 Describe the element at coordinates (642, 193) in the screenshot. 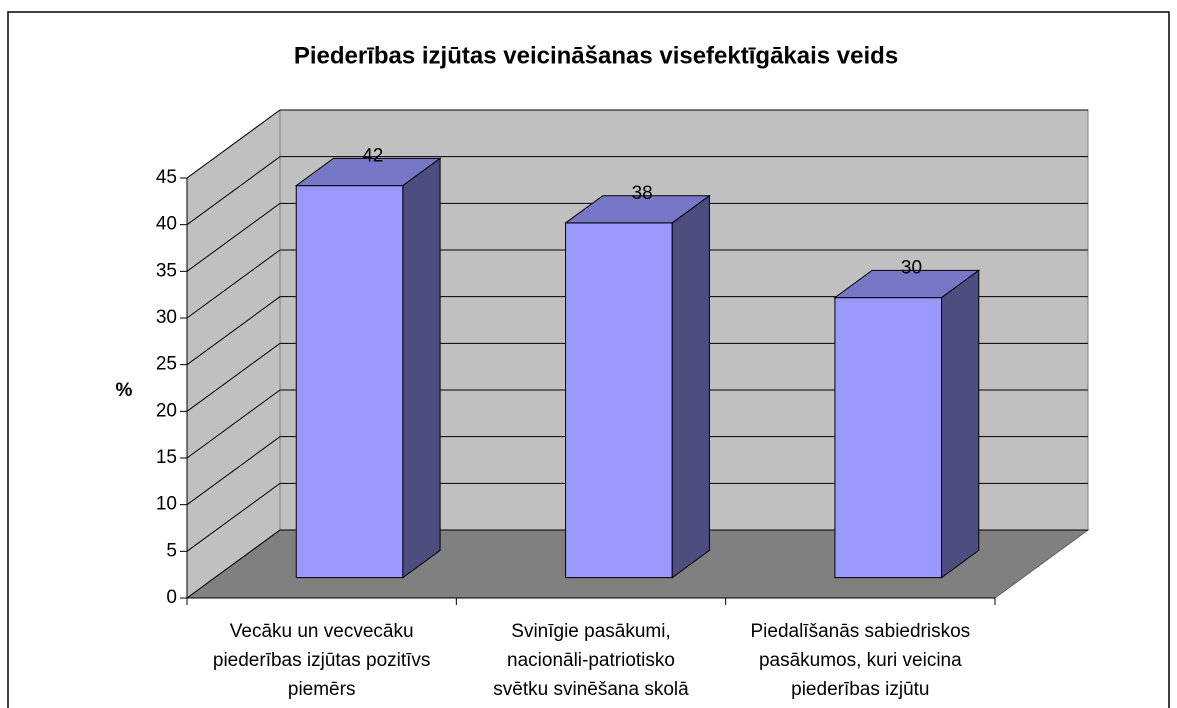

I see `value-label: 38` at that location.